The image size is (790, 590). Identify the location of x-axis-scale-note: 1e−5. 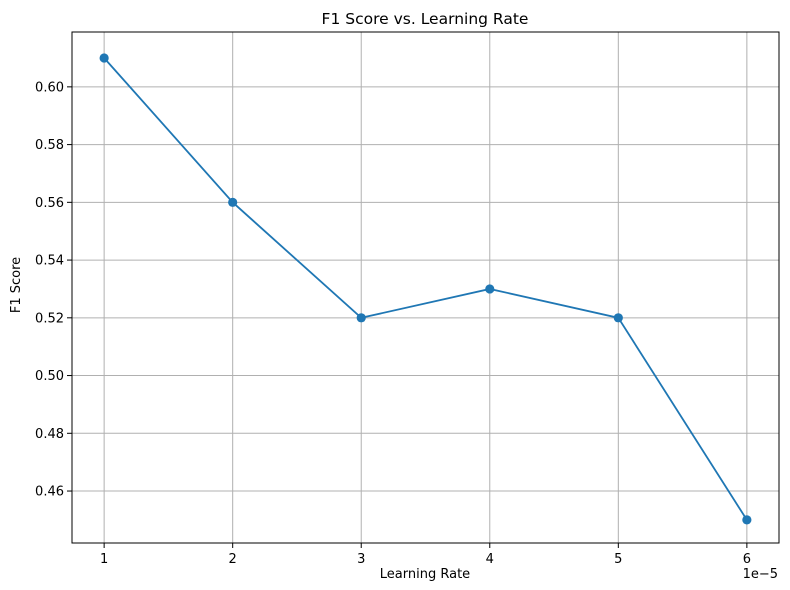
(760, 574).